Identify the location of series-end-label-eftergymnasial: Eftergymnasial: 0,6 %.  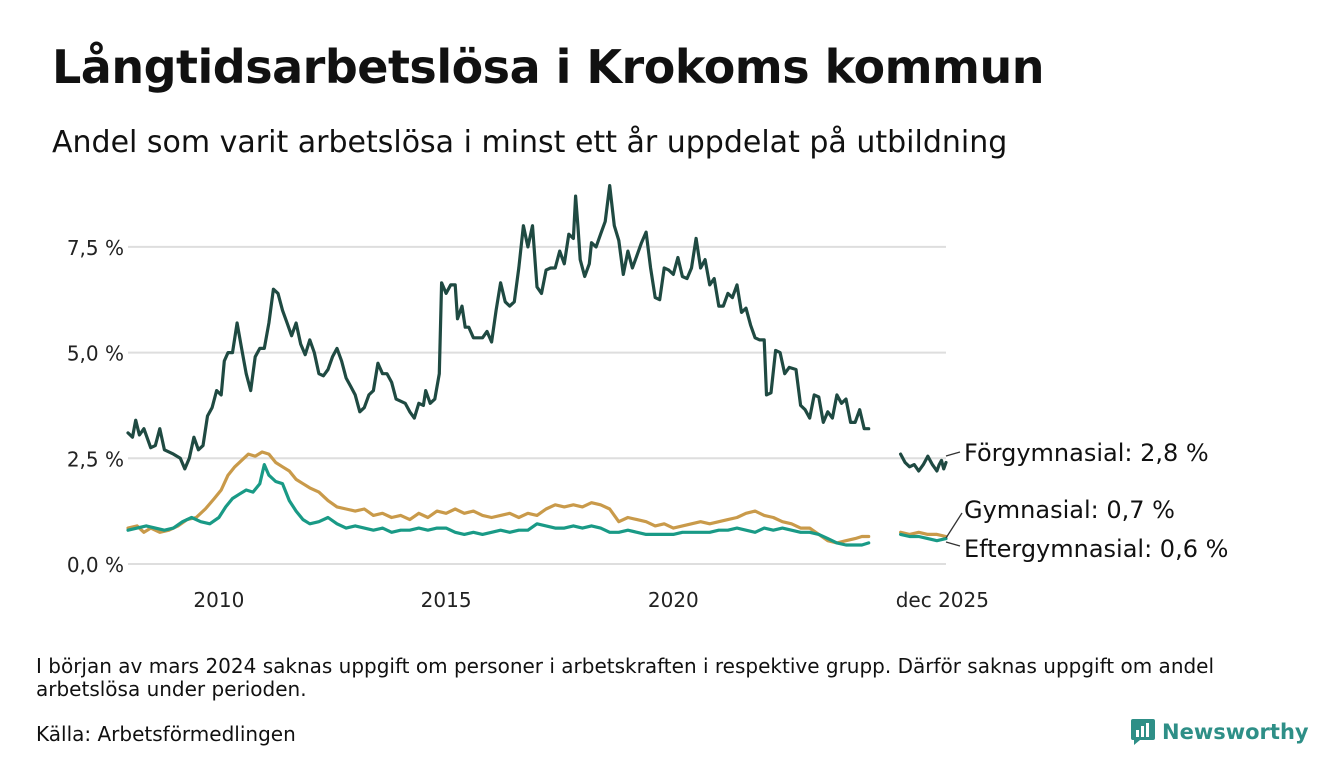
(1096, 549).